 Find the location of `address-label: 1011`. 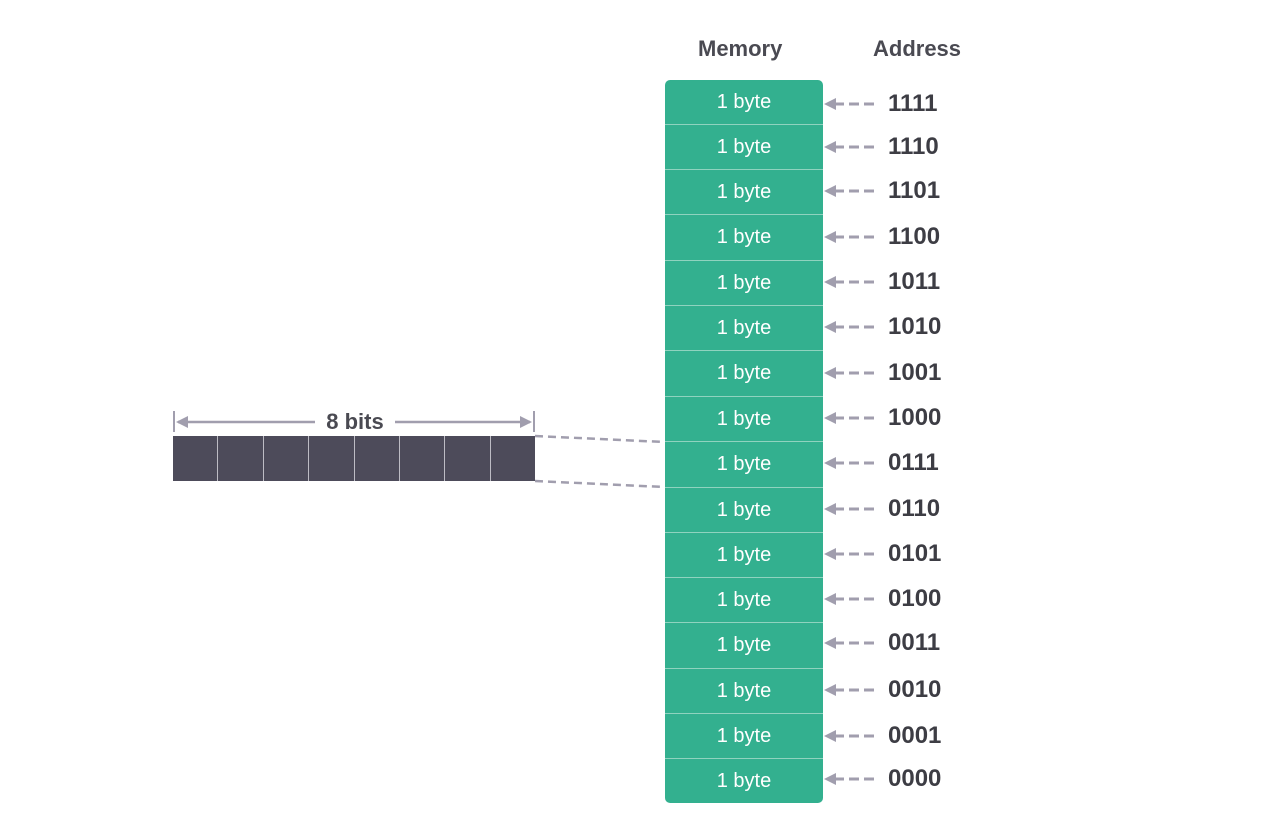

address-label: 1011 is located at coordinates (914, 281).